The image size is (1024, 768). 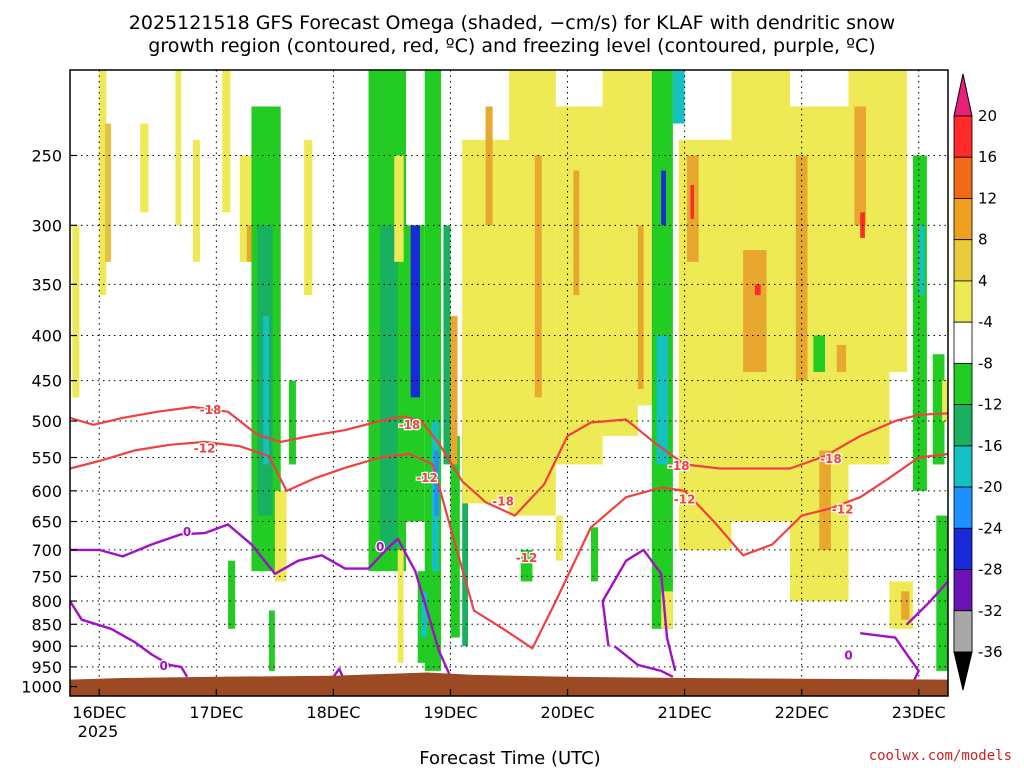 I want to click on colorbar-tick-label: -12, so click(x=990, y=405).